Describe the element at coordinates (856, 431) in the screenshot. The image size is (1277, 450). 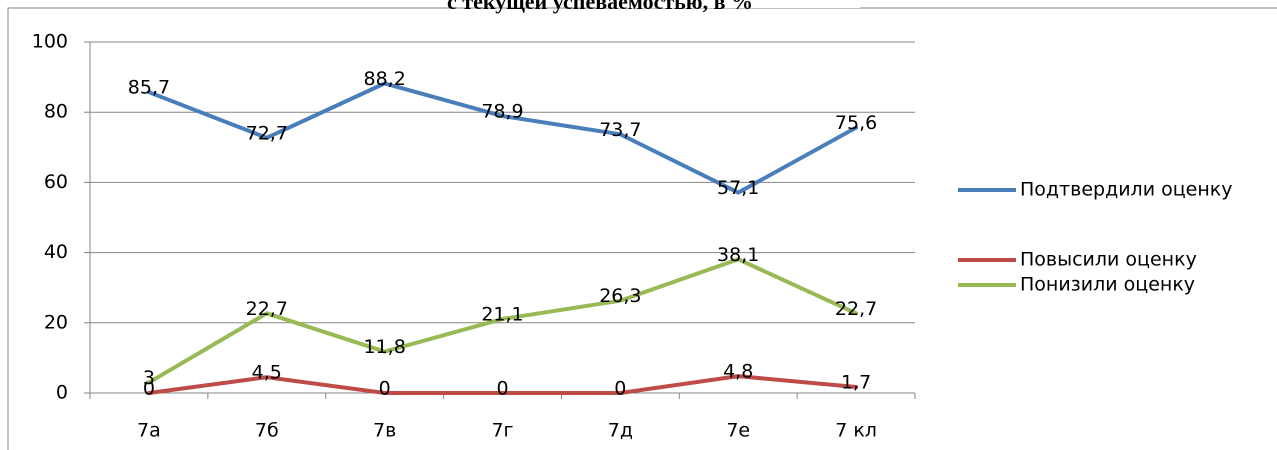
I see `x-tick-label: 7 кл` at that location.